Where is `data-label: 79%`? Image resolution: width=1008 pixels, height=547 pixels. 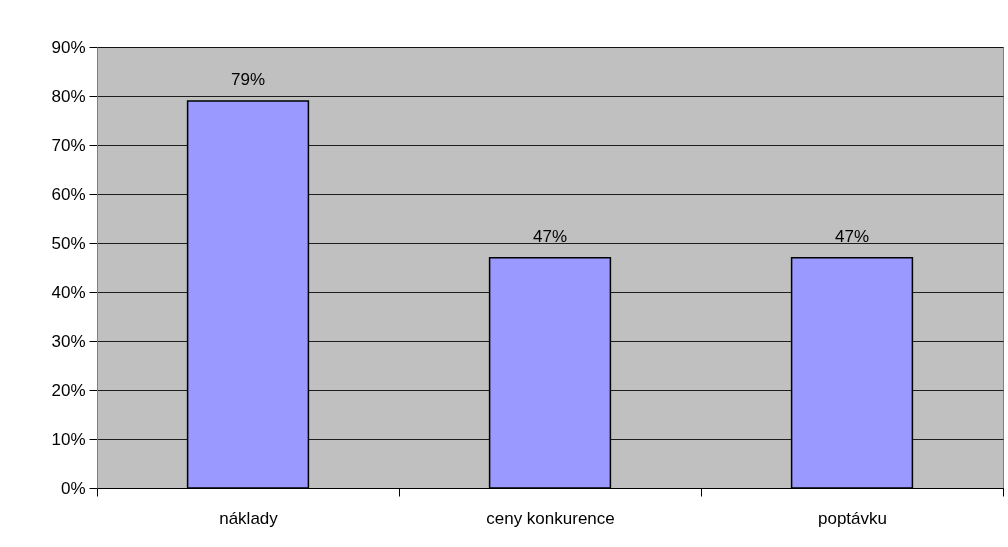
data-label: 79% is located at coordinates (248, 79).